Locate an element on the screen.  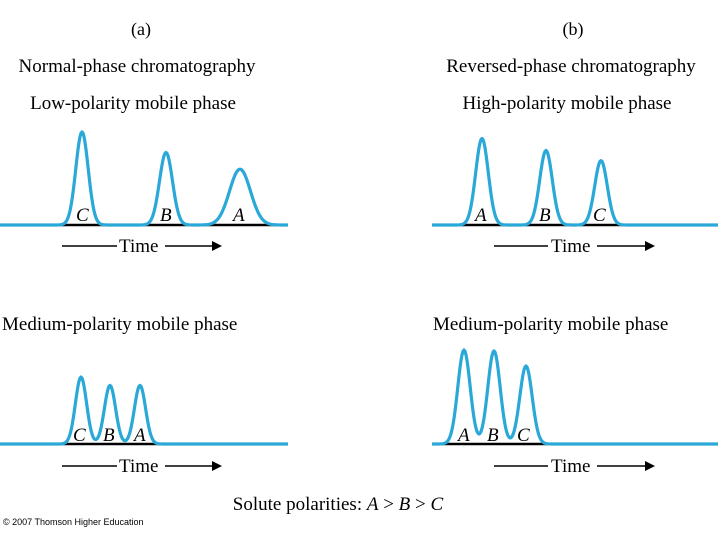
caption-var-a: A is located at coordinates (372, 504).